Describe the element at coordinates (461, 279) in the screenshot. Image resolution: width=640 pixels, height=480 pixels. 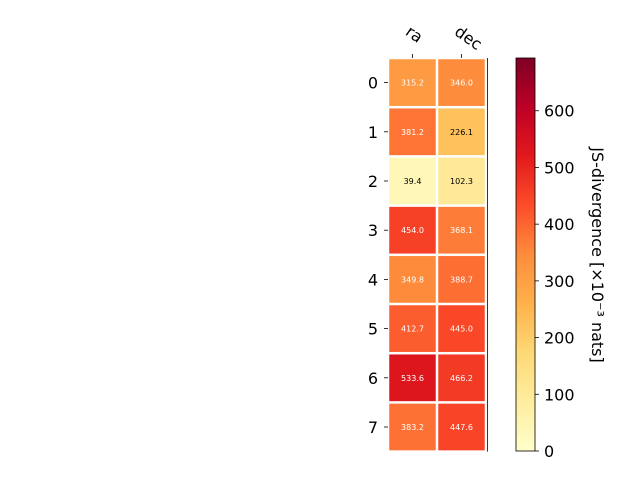
I see `heatmap-cell-r4-c1` at that location.